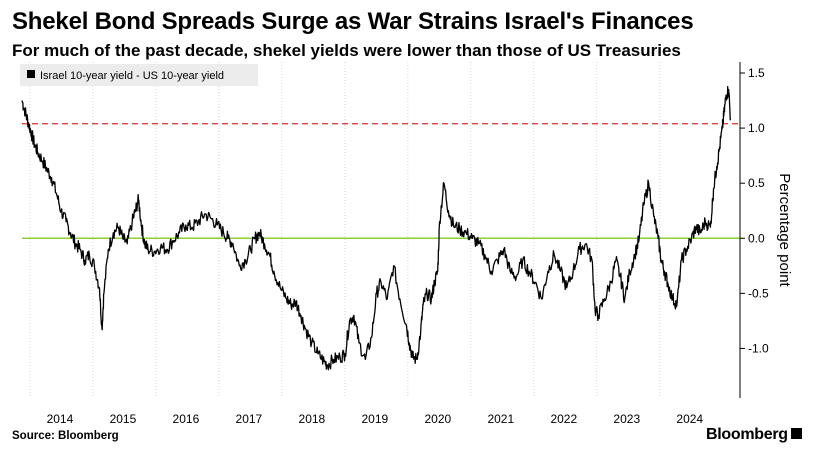 This screenshot has height=464, width=818. I want to click on y-axis-label: Percentage point, so click(784, 230).